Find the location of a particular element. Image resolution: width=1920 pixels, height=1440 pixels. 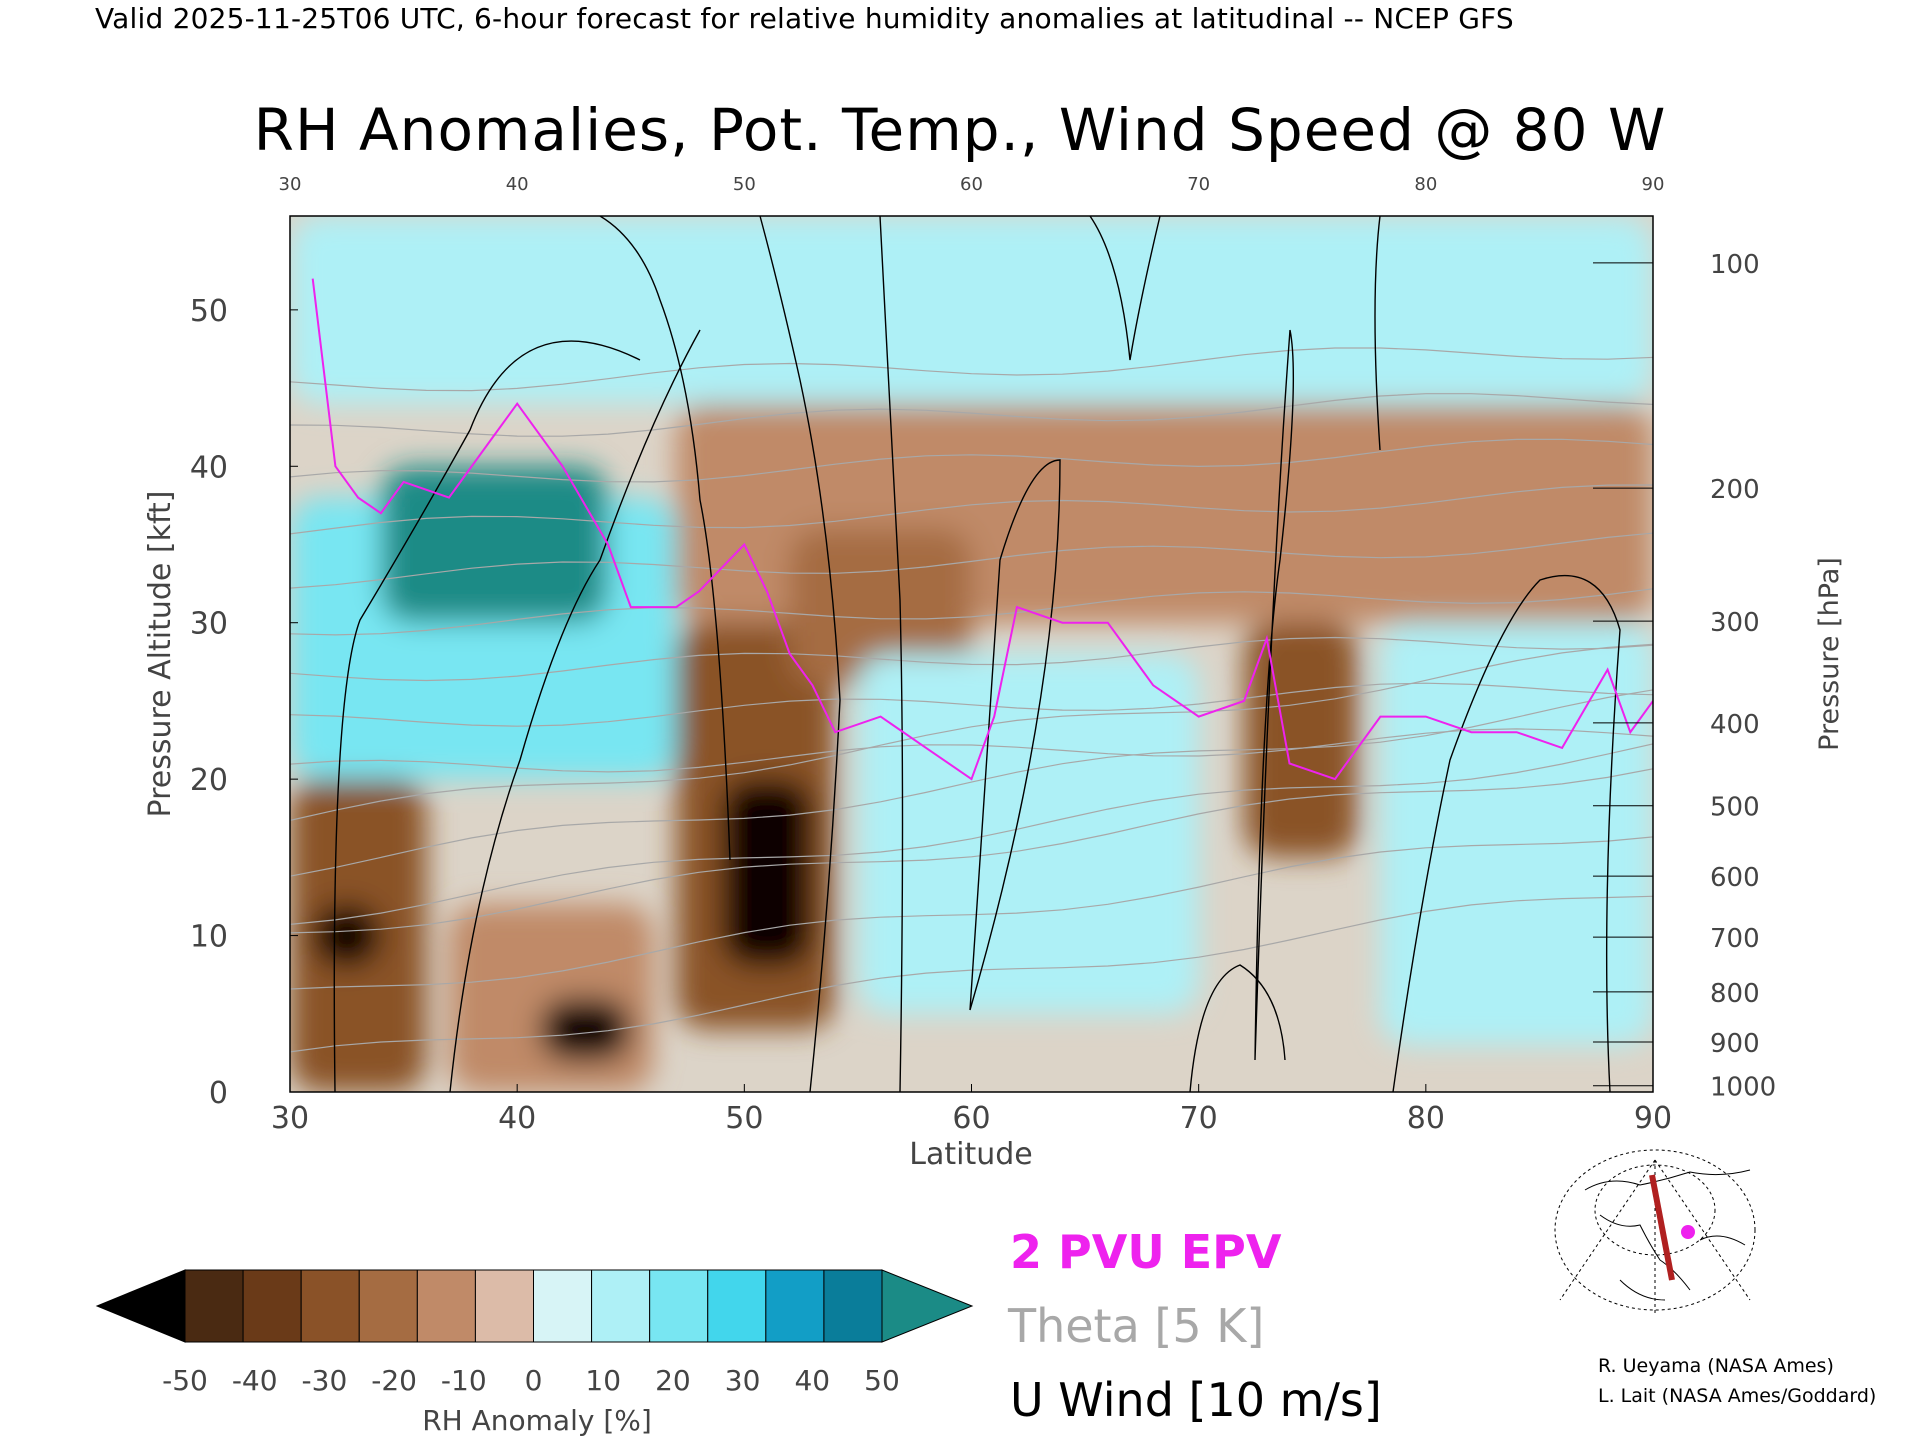

credit-author-2: L. Lait (NASA Ames/Goddard) is located at coordinates (1737, 1396).